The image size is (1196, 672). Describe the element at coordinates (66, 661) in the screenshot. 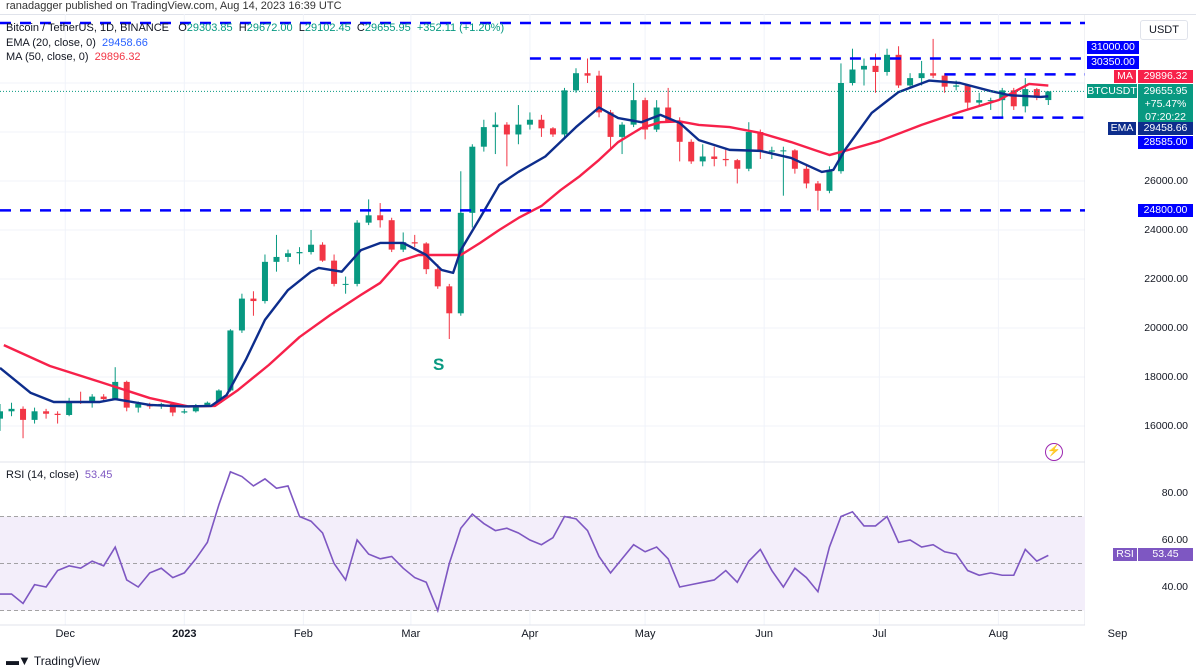

I see `footer-brand: TradingView` at that location.